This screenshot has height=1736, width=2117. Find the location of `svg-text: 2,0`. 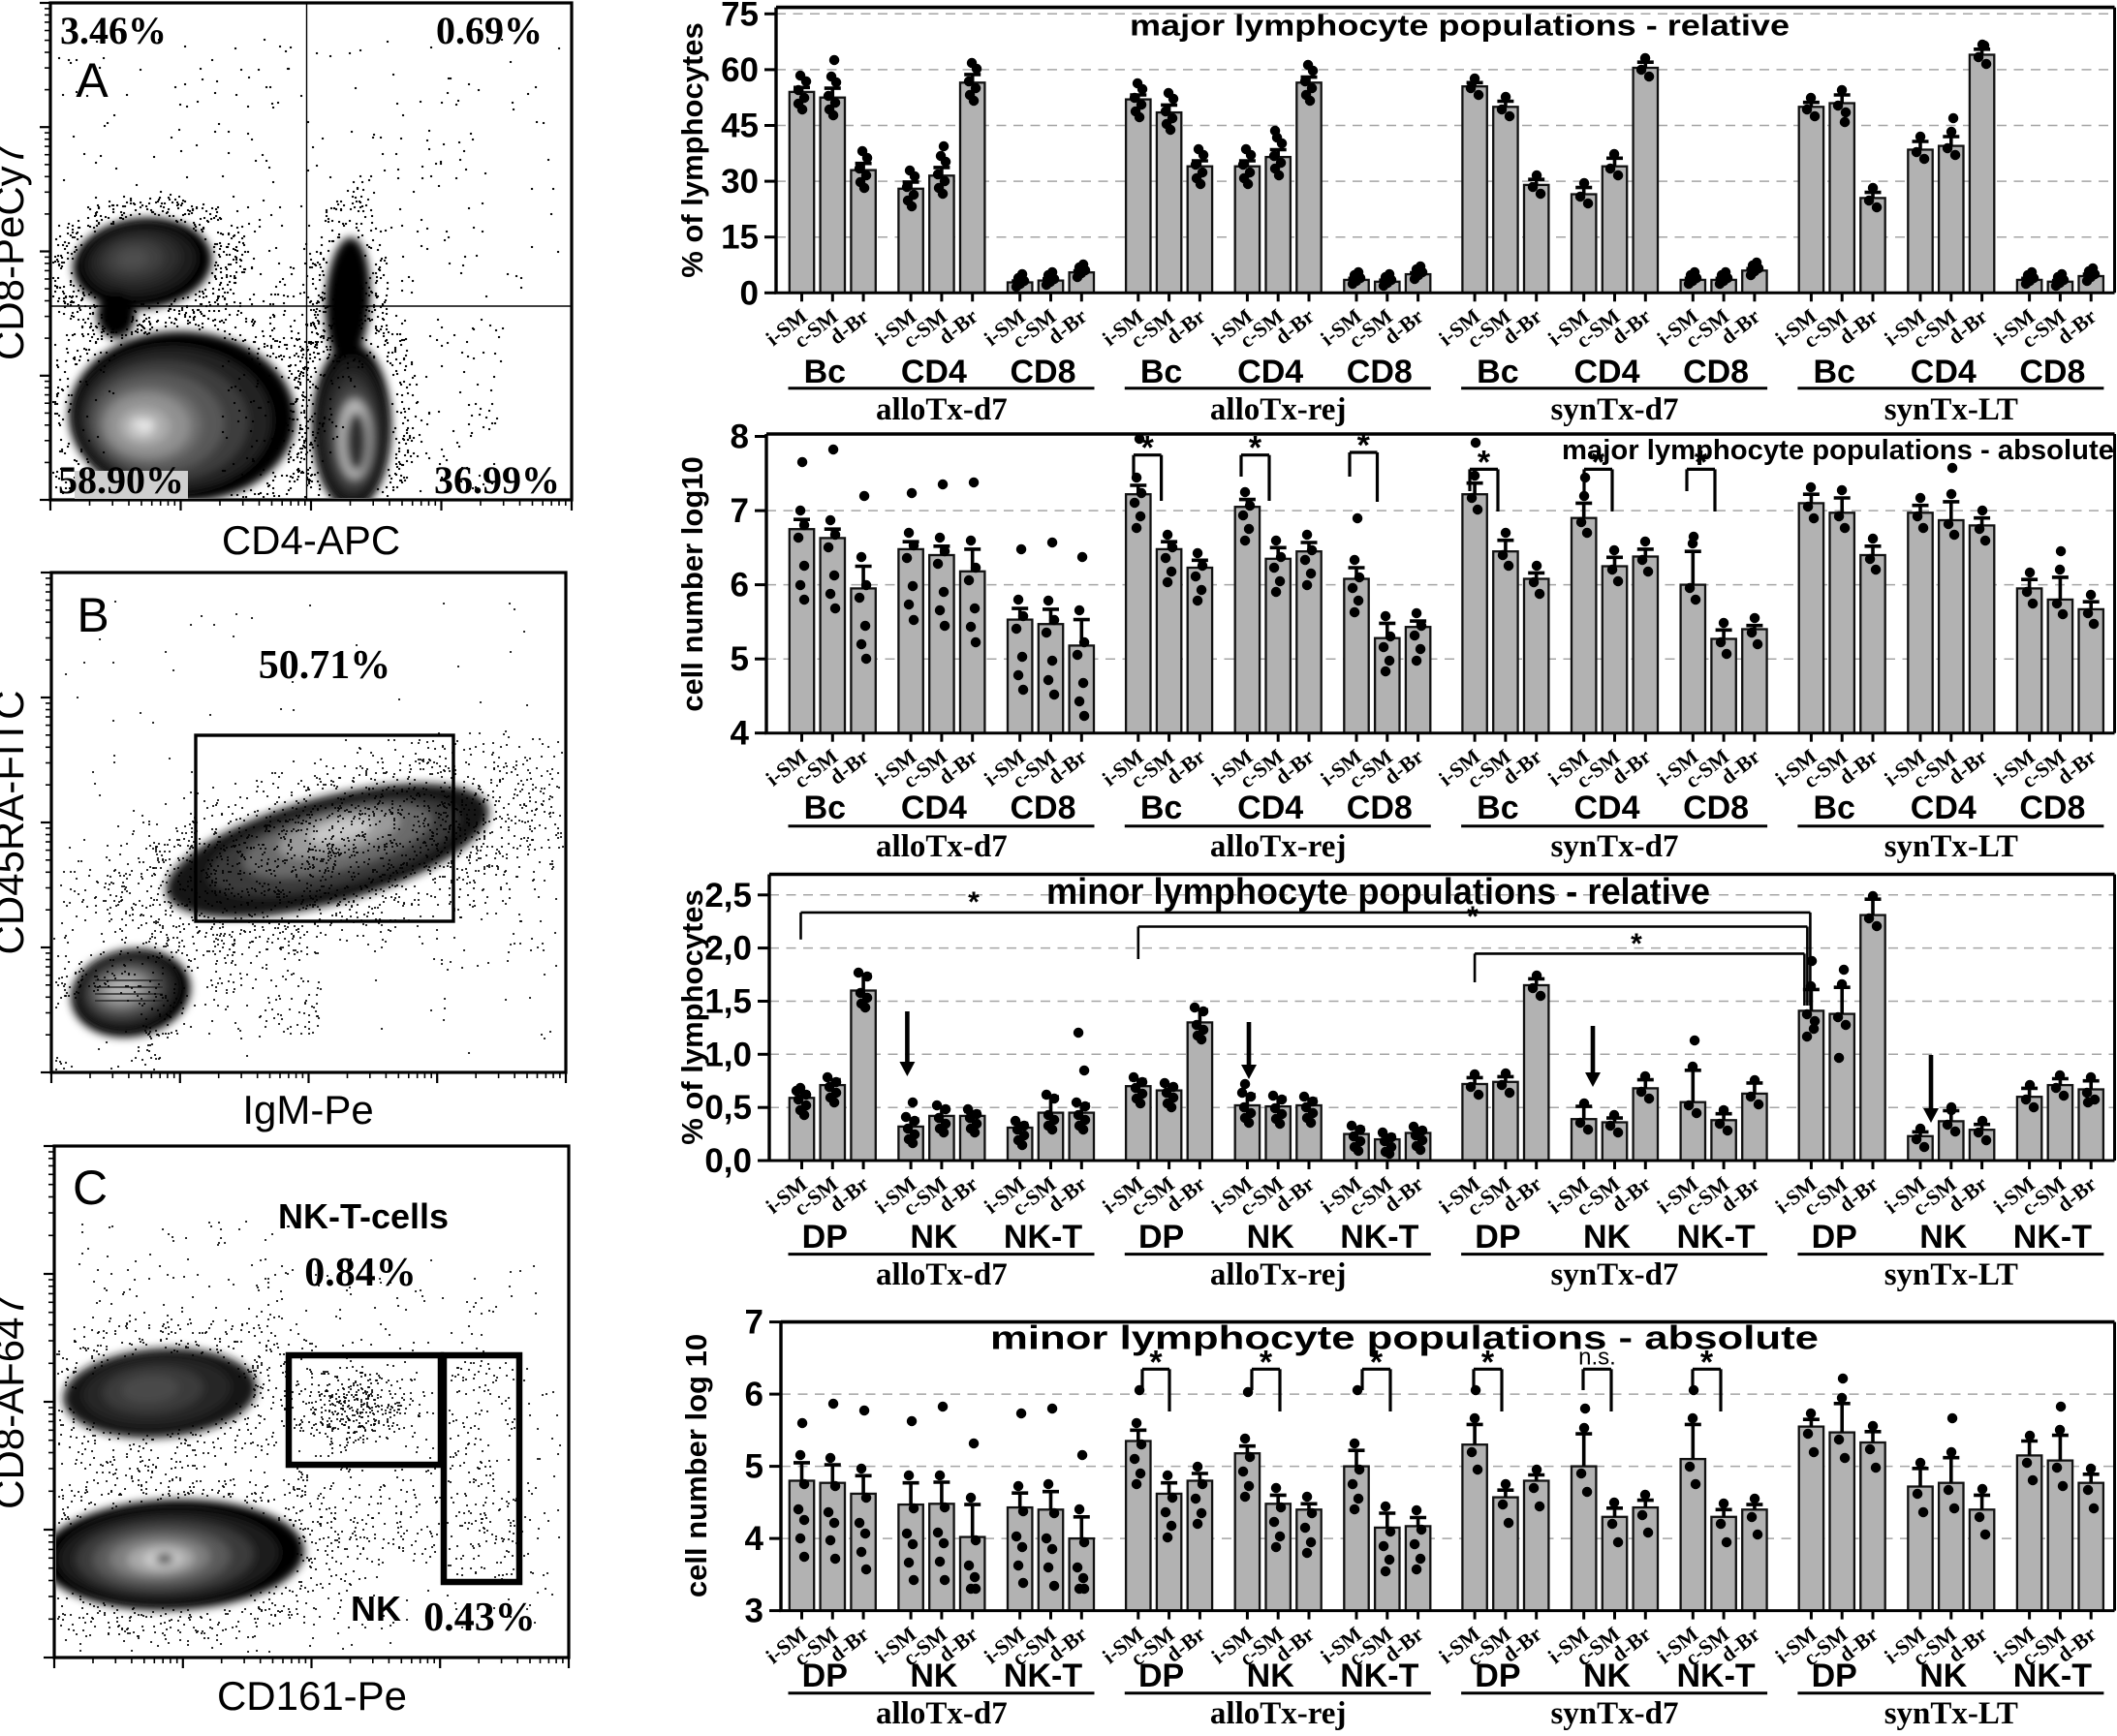

svg-text: 2,0 is located at coordinates (728, 949).